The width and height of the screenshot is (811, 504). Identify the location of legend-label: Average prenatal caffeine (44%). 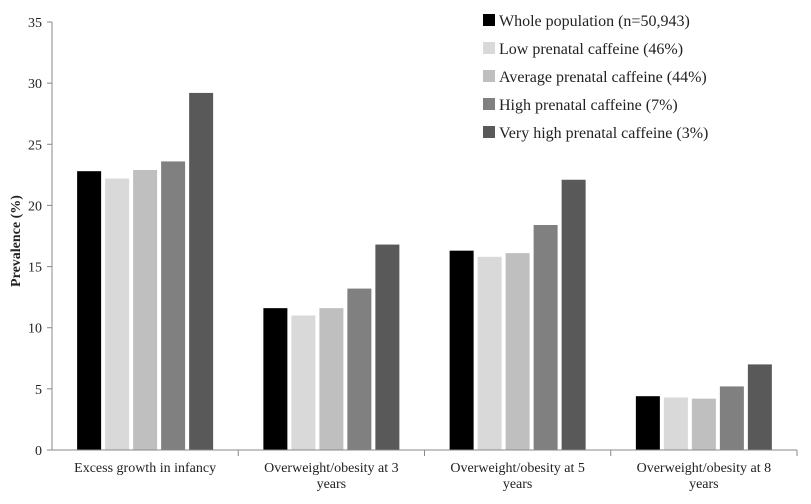
(603, 77).